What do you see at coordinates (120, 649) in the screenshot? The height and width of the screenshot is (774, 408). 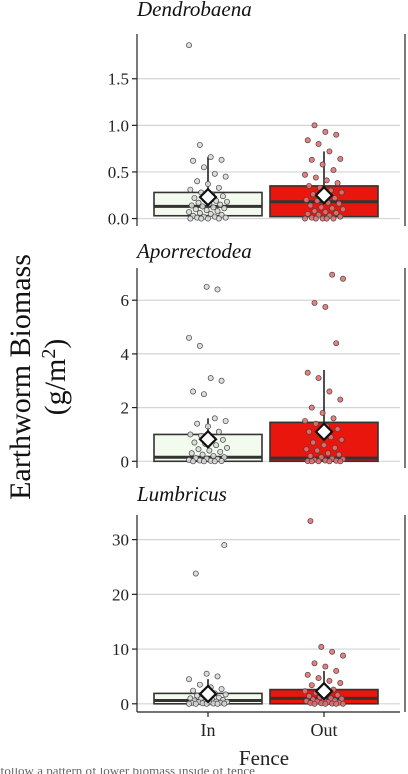 I see `y-tick-label: 10` at bounding box center [120, 649].